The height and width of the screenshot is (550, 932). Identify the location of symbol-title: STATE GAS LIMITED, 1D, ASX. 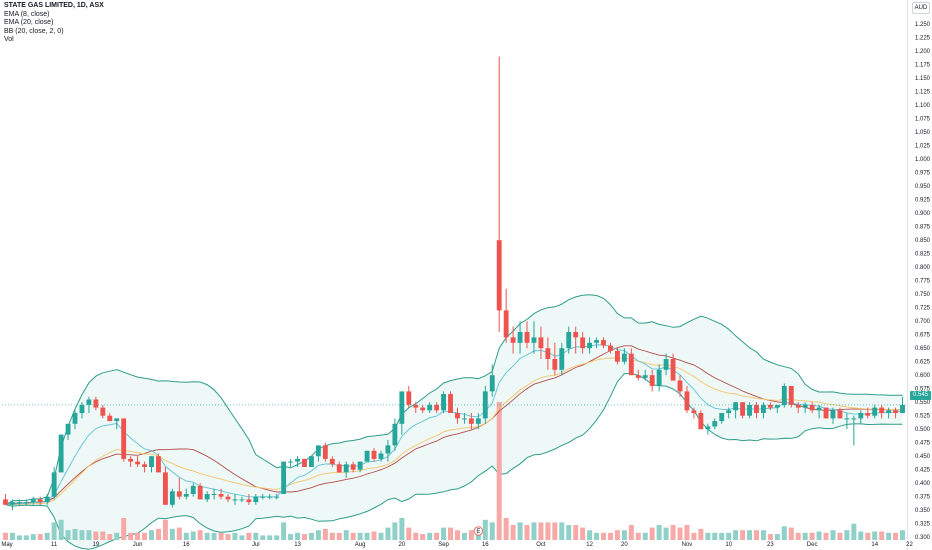
(54, 5).